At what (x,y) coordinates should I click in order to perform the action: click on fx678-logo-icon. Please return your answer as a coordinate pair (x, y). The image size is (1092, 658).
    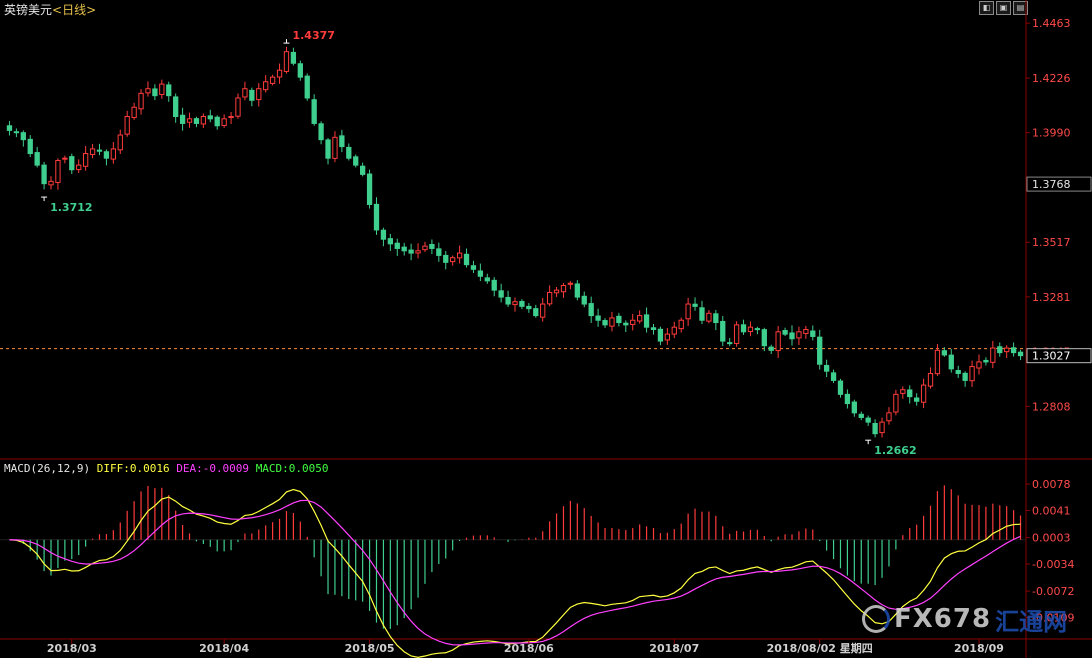
    Looking at the image, I should click on (876, 619).